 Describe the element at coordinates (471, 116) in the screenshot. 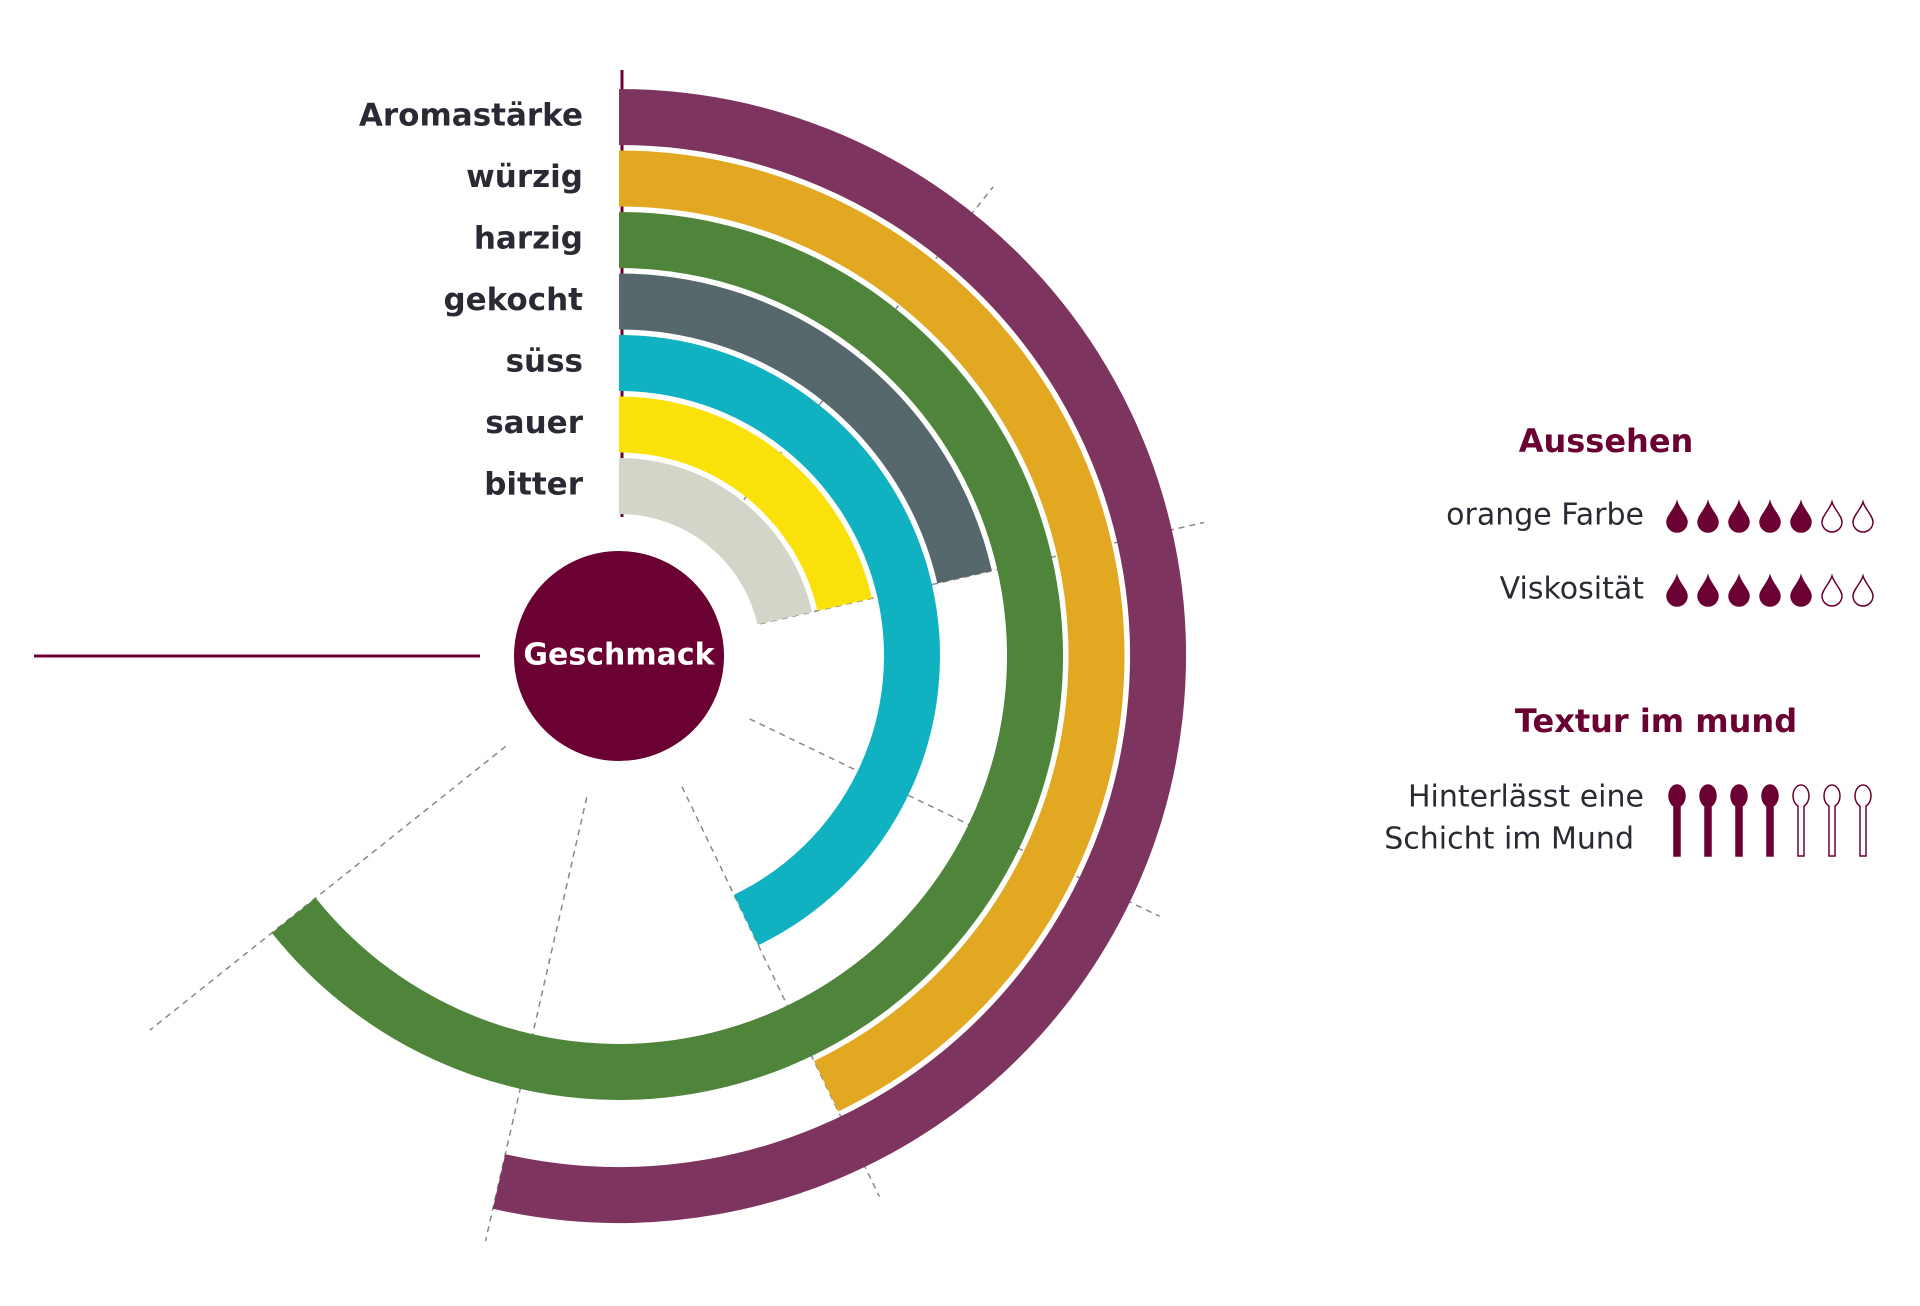

I see `category-label: Aromastärke` at that location.